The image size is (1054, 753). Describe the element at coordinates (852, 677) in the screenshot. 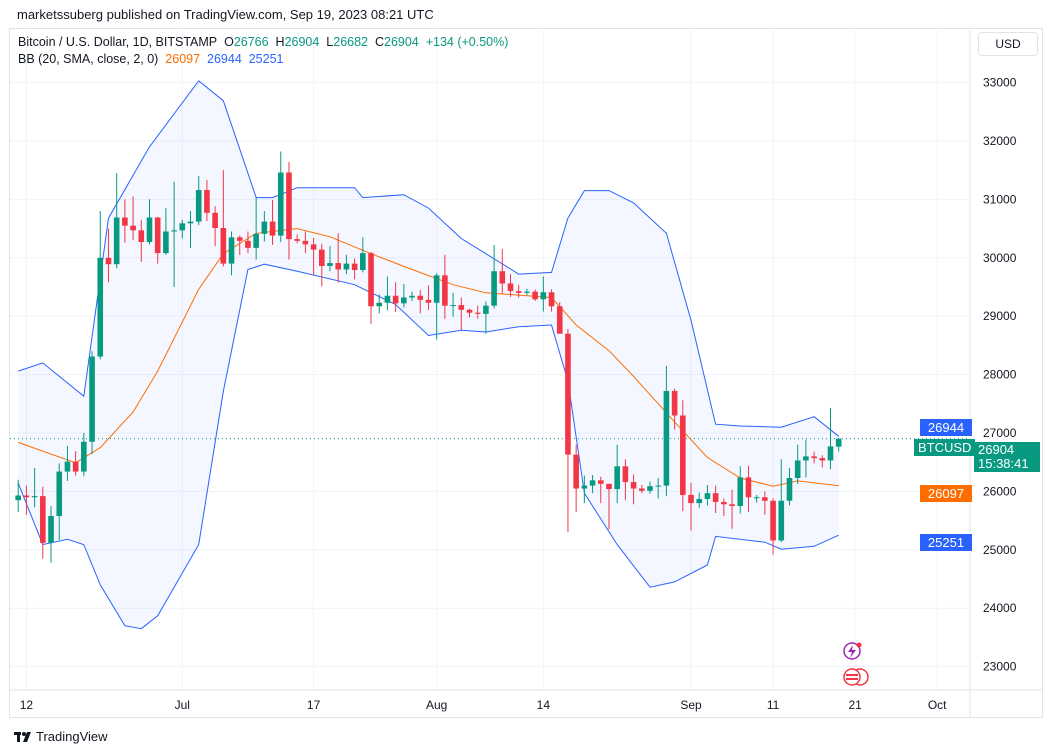

I see `us-flag-event-icon` at that location.